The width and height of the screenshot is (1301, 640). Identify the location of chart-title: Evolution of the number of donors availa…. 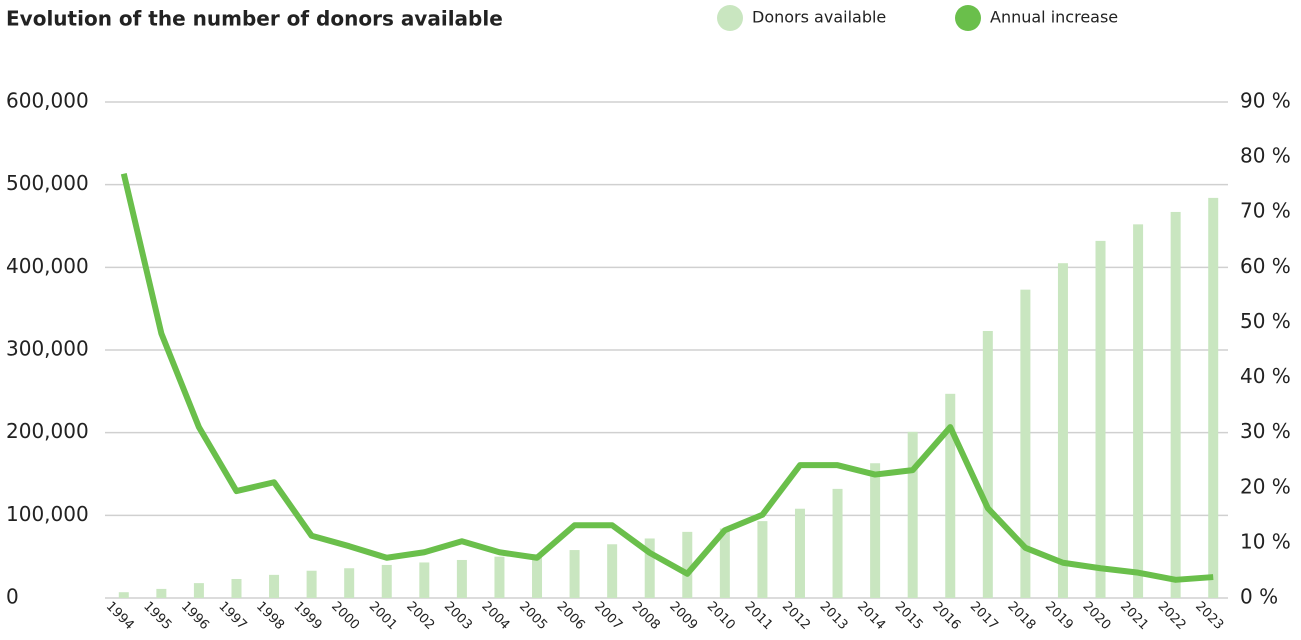
(254, 19).